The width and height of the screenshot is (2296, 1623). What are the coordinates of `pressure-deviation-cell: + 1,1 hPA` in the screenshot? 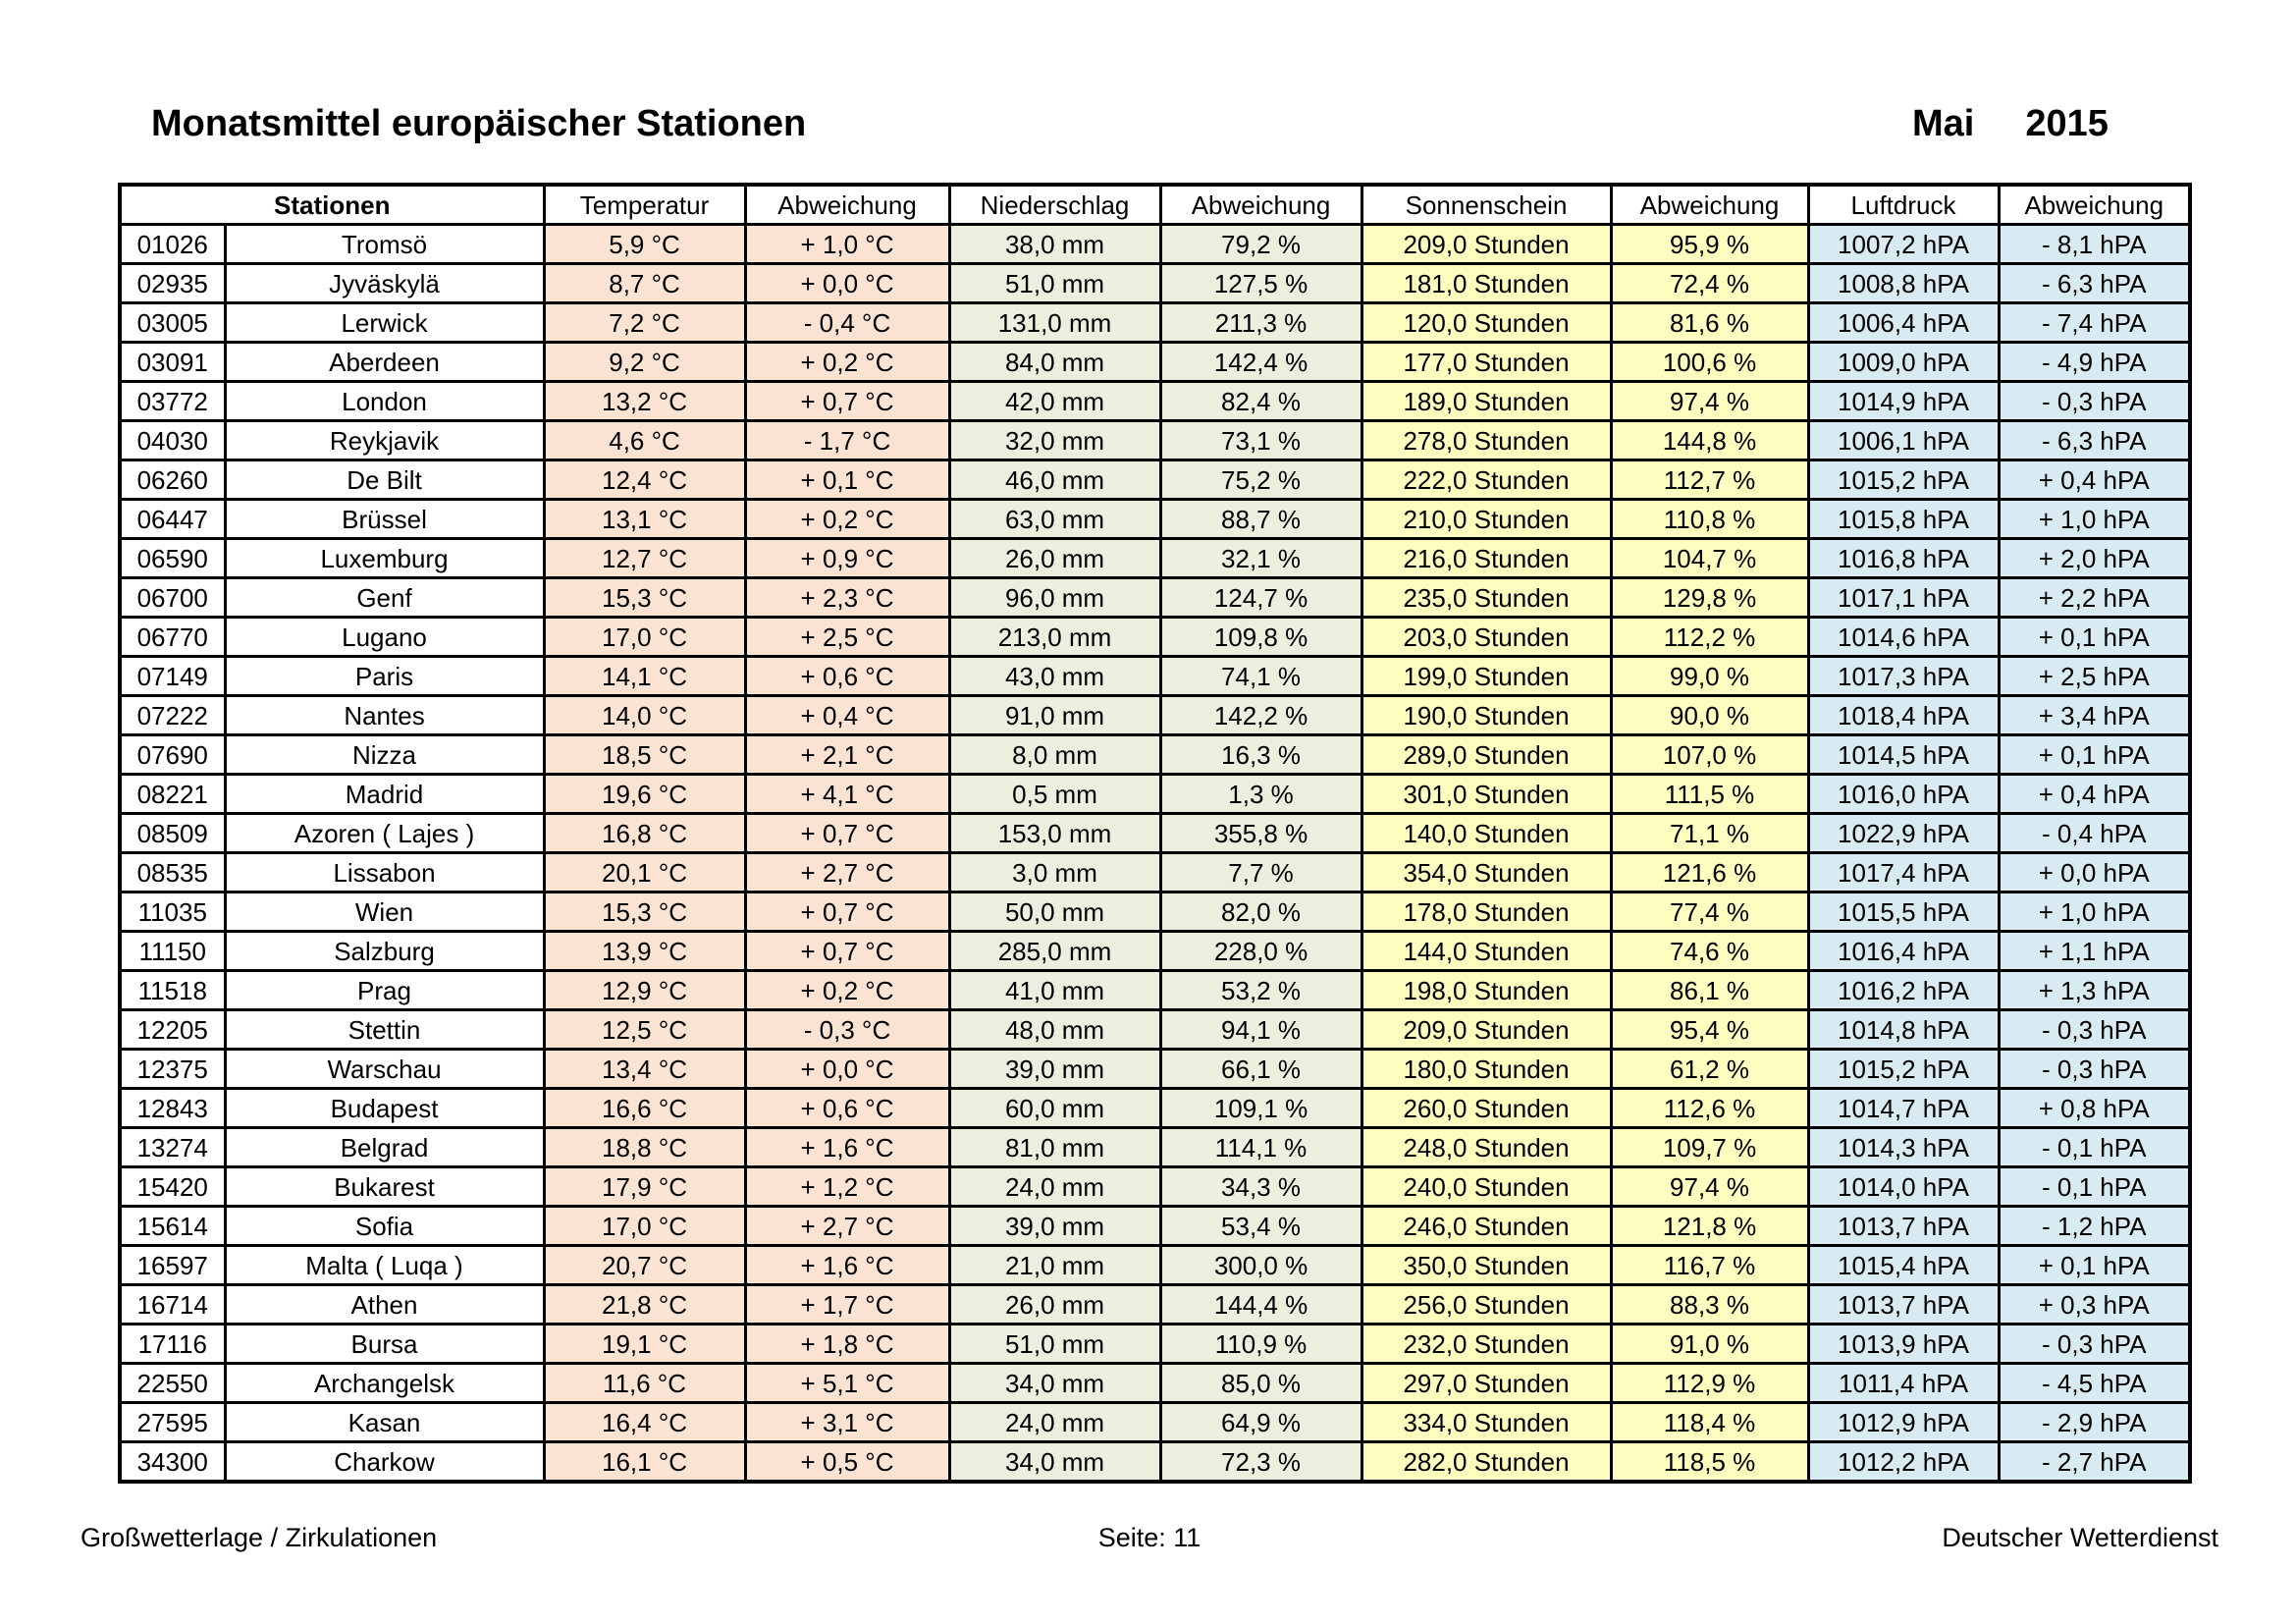 It's located at (2094, 951).